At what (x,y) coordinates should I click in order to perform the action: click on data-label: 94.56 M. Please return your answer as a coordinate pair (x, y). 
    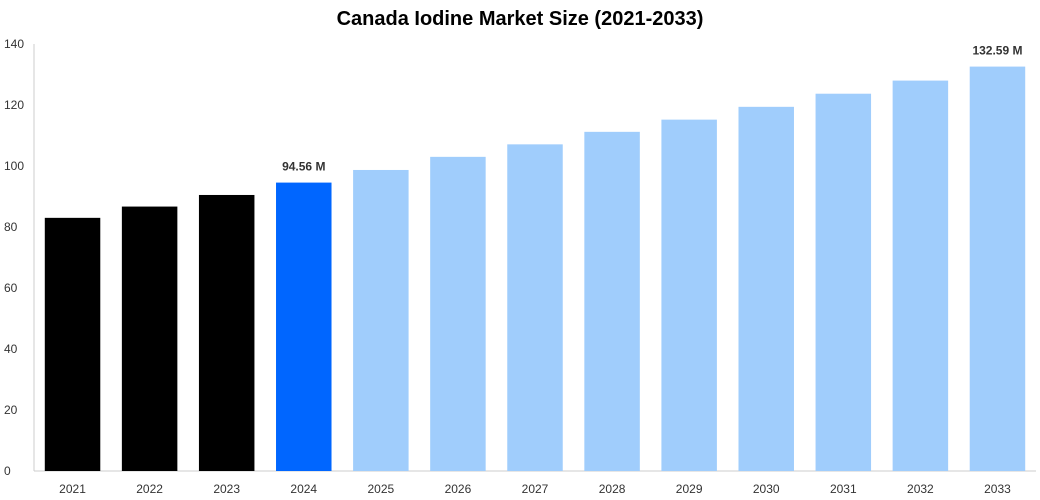
    Looking at the image, I should click on (303, 167).